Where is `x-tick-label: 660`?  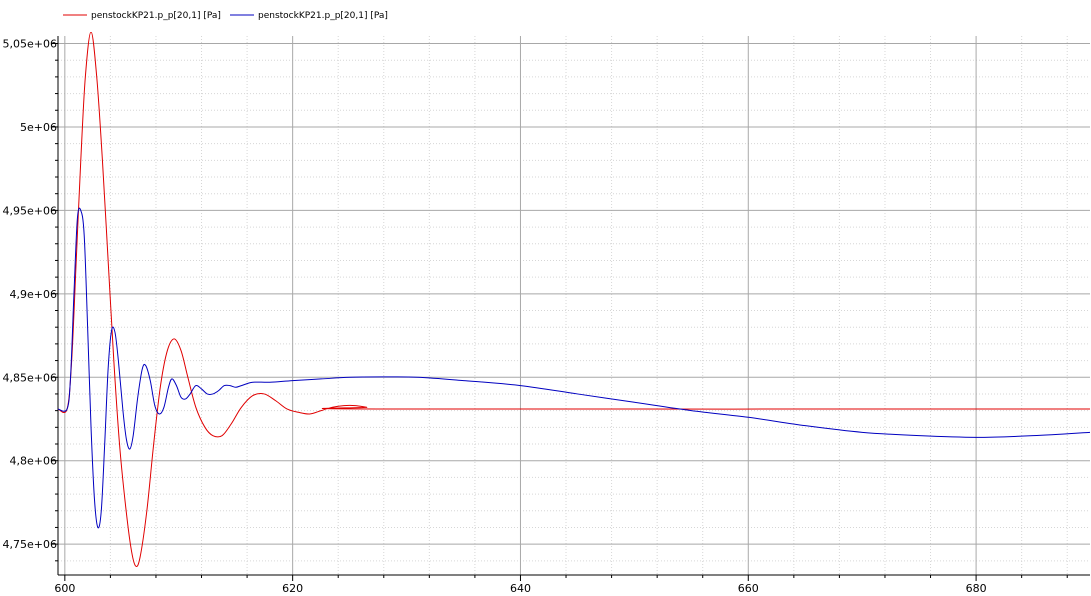
x-tick-label: 660 is located at coordinates (748, 588).